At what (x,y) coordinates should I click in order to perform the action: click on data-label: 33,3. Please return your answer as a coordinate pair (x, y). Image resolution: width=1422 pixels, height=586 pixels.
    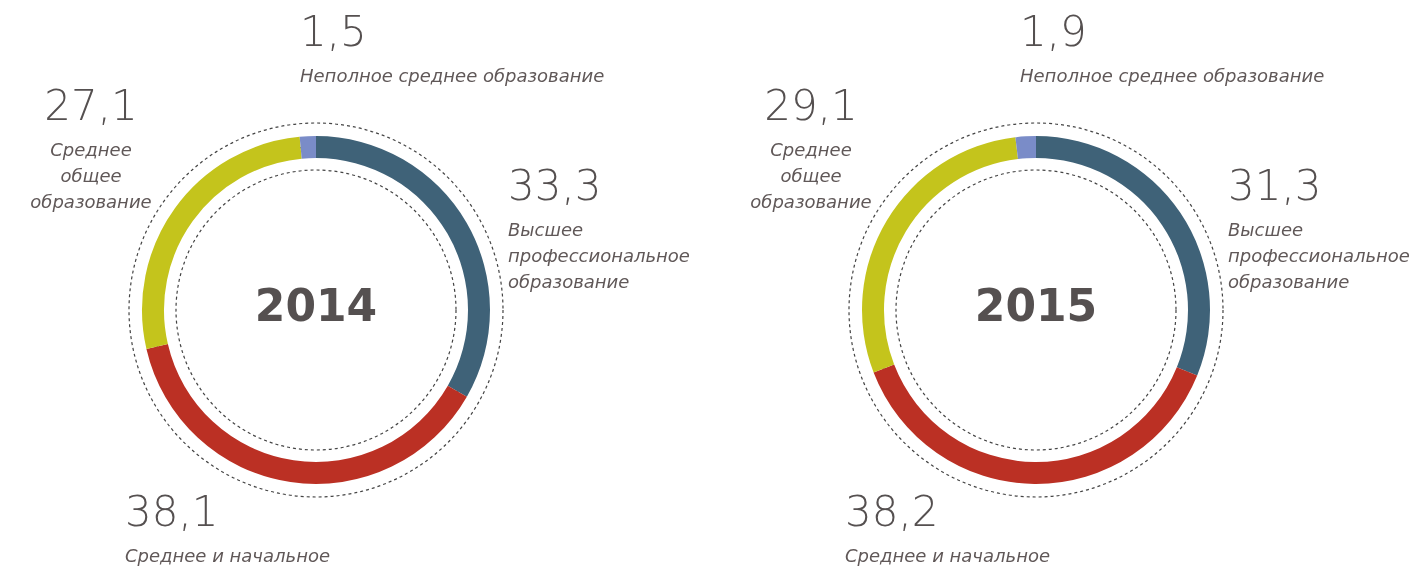
    Looking at the image, I should click on (555, 185).